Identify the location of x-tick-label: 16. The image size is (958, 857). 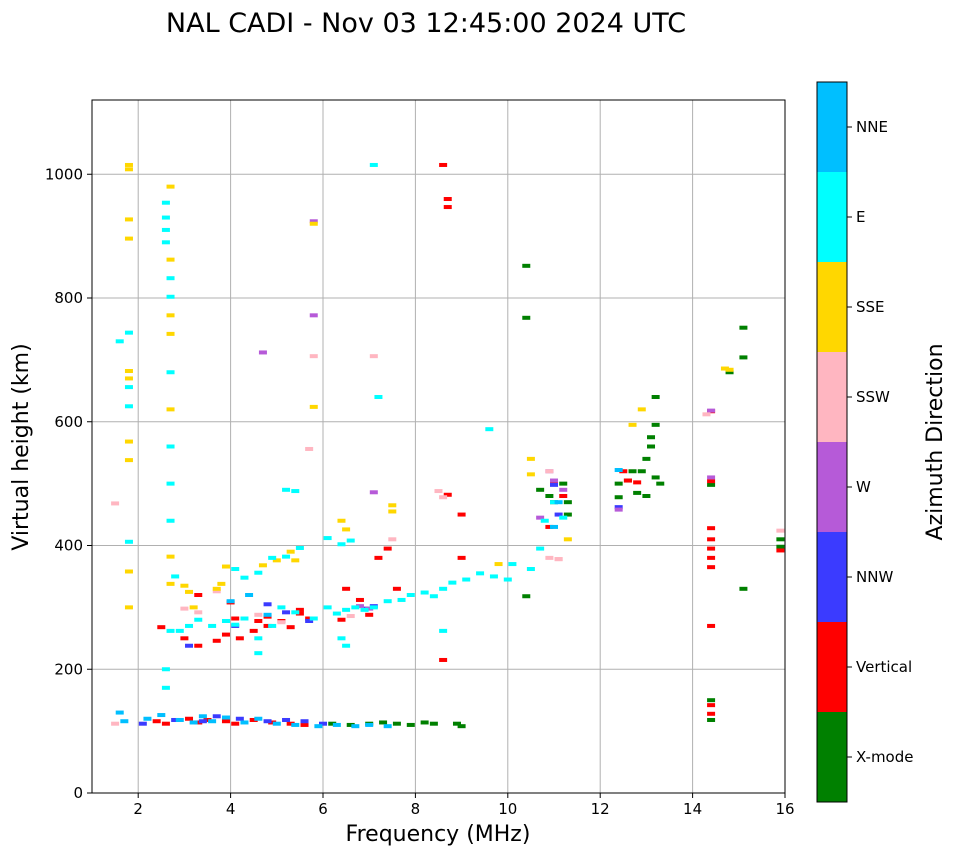
(784, 809).